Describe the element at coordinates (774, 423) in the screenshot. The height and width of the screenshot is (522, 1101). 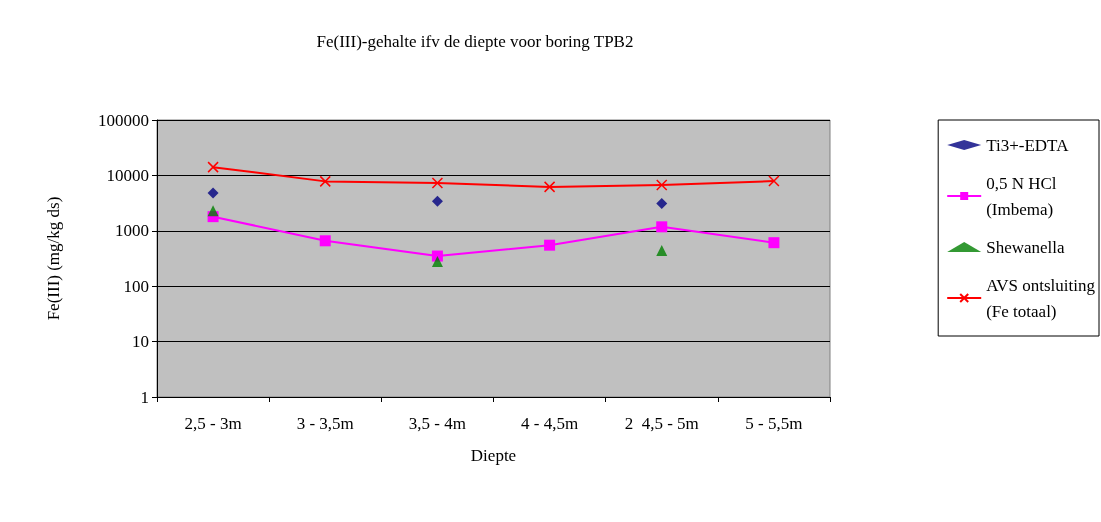
I see `x-tick-label: 5 - 5,5m` at that location.